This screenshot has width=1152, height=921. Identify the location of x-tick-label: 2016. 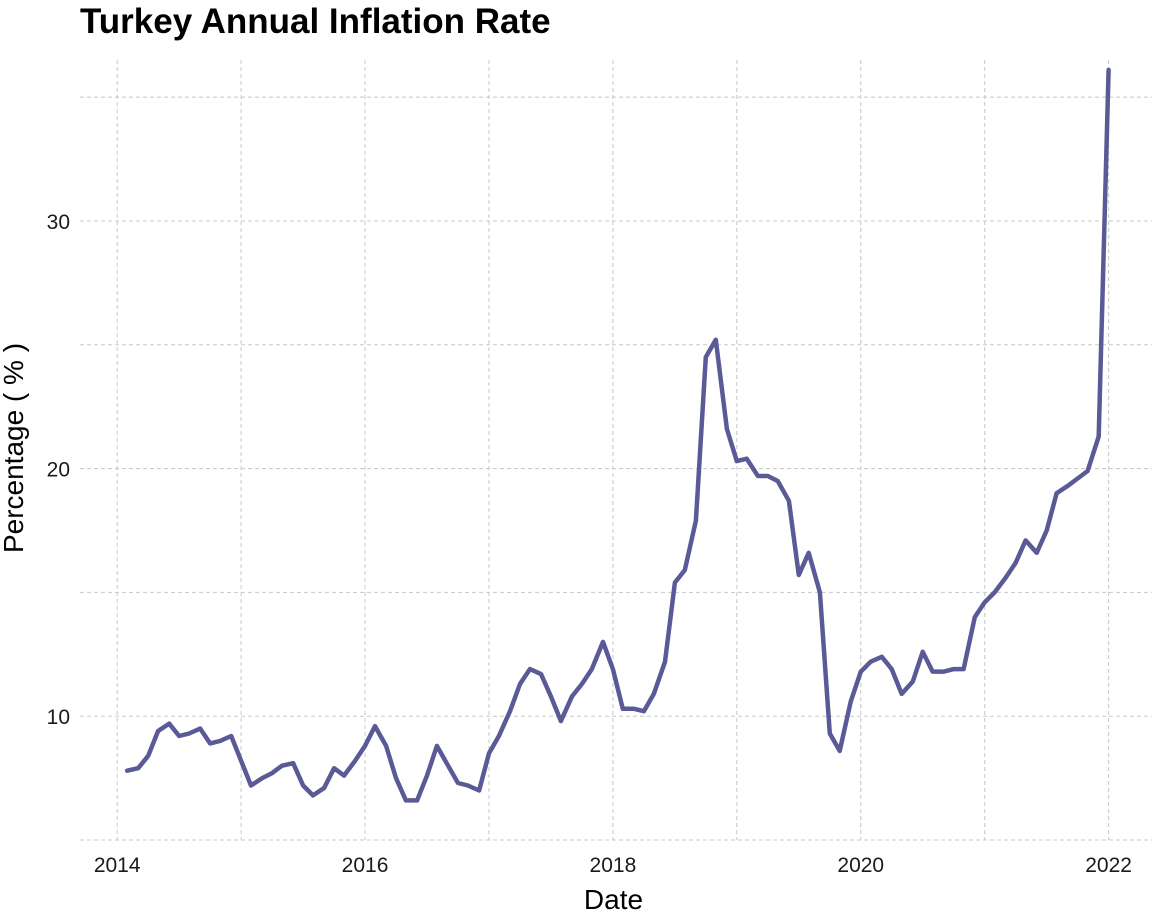
(365, 865).